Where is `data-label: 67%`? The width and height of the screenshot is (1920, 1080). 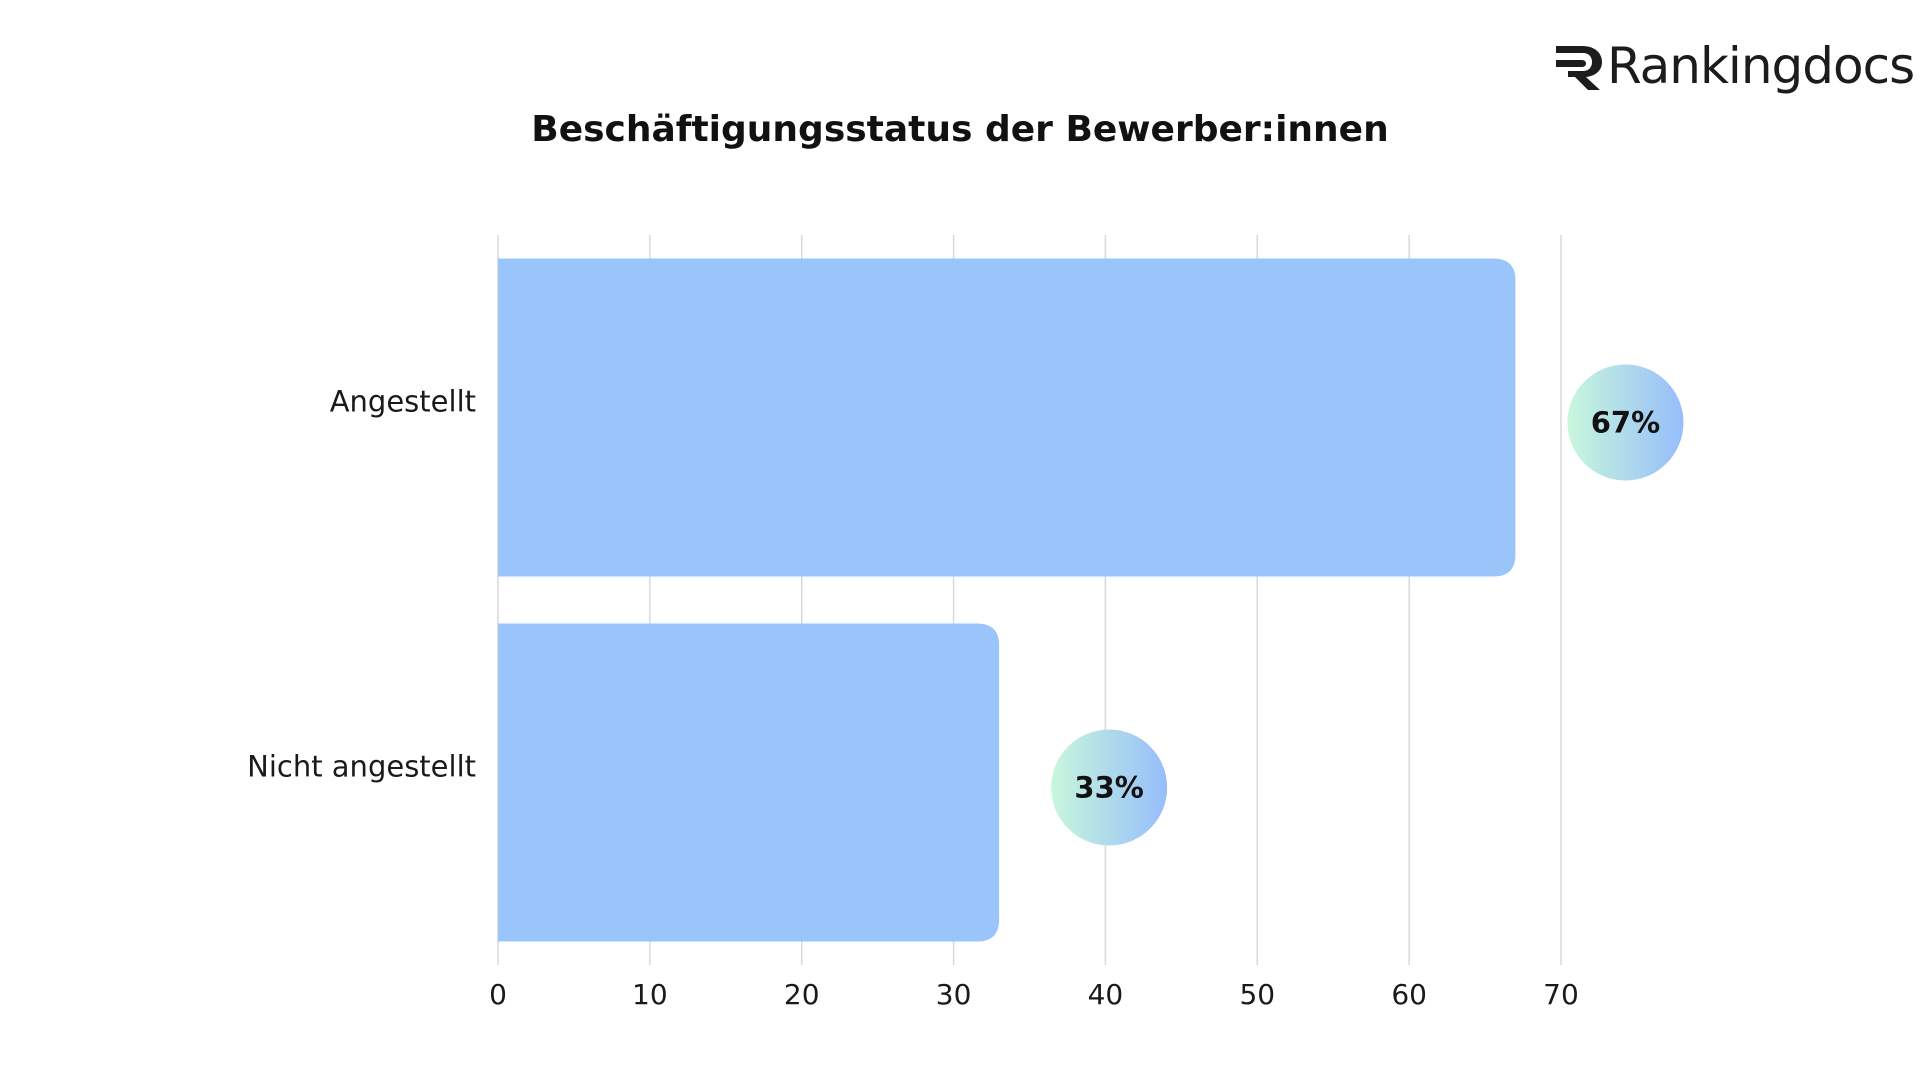
data-label: 67% is located at coordinates (1625, 423).